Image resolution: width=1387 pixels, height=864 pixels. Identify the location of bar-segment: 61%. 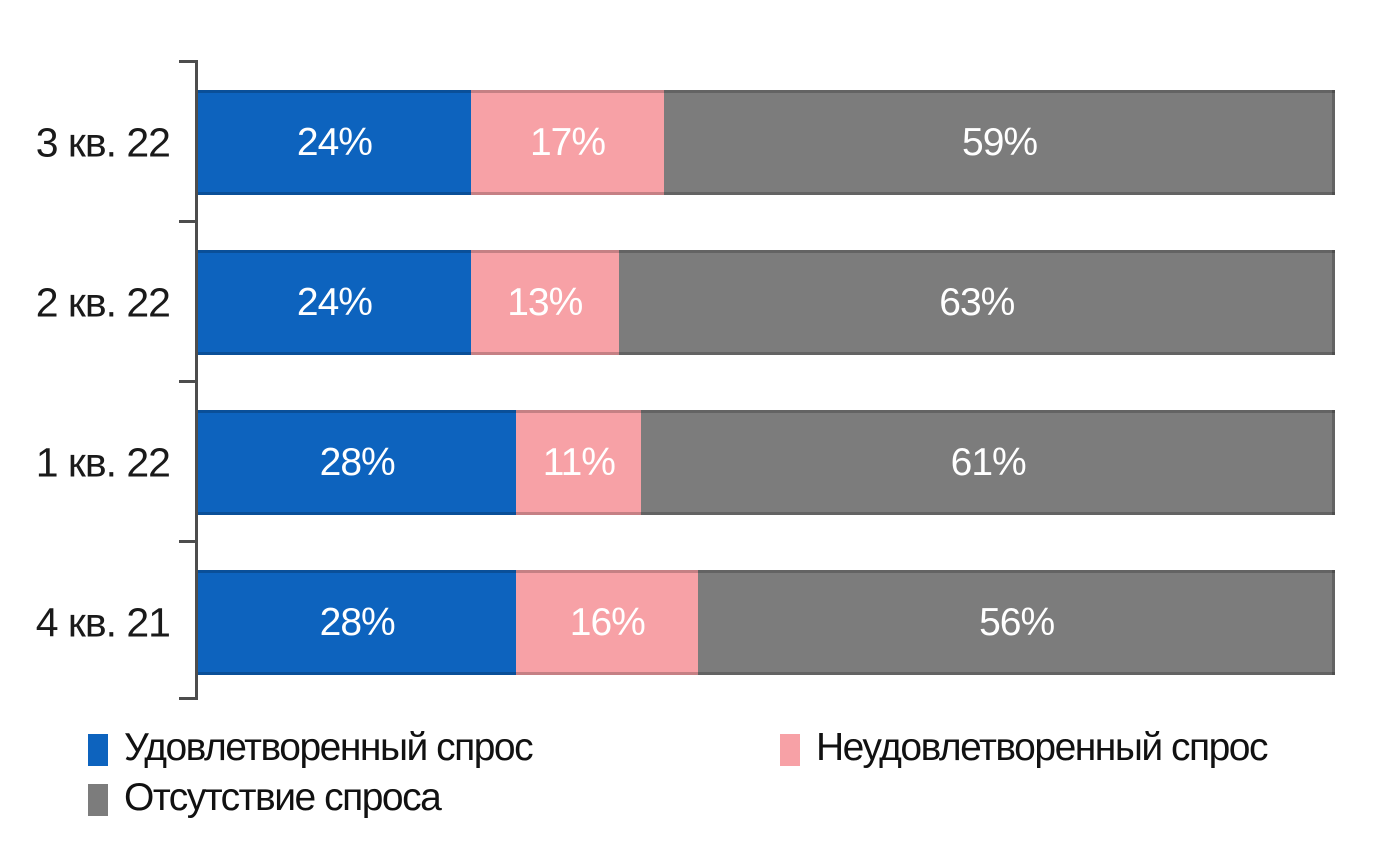
(988, 462).